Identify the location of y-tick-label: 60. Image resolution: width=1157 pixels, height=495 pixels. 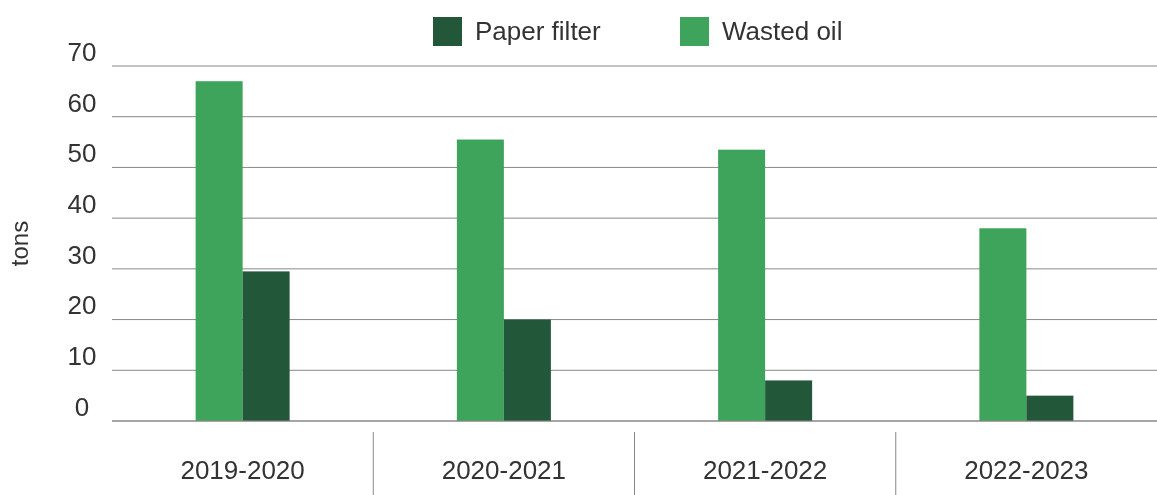
(82, 102).